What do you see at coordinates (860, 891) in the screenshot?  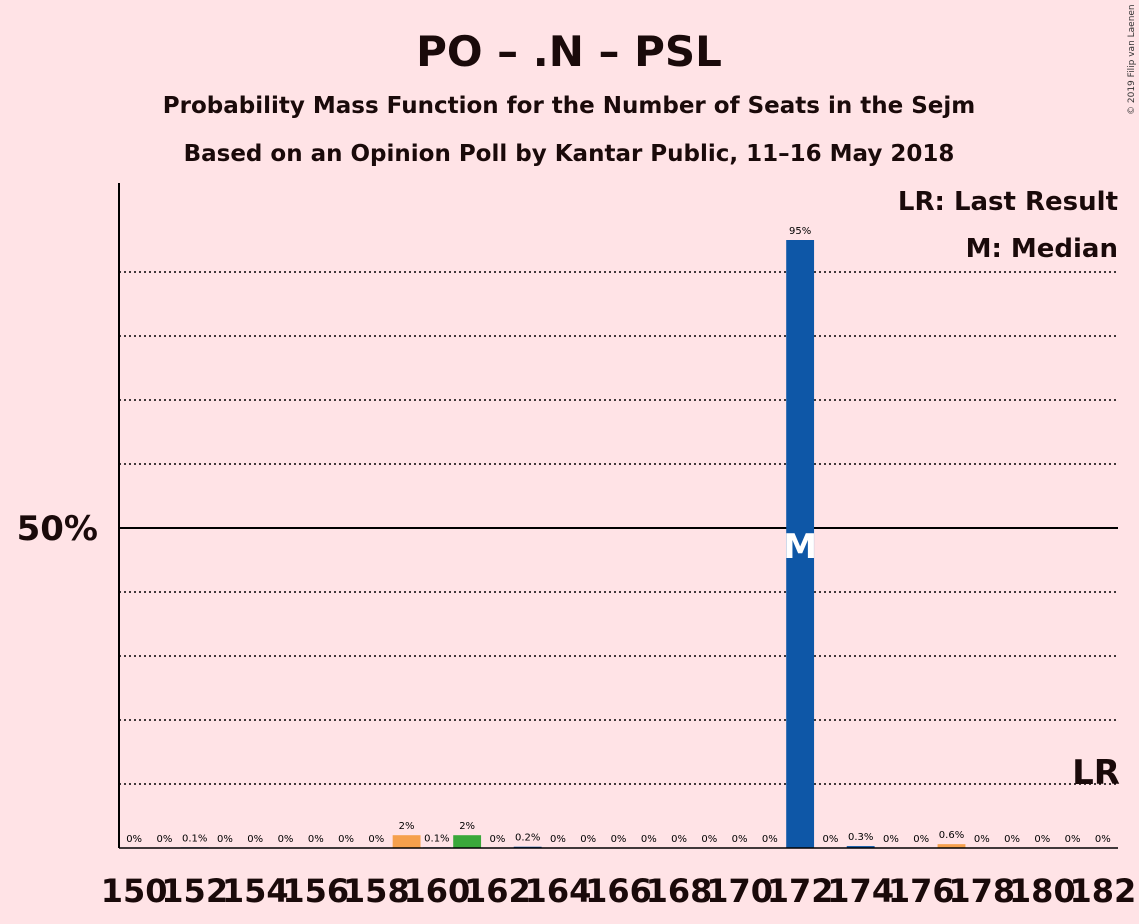 I see `x-tick-174: 174` at bounding box center [860, 891].